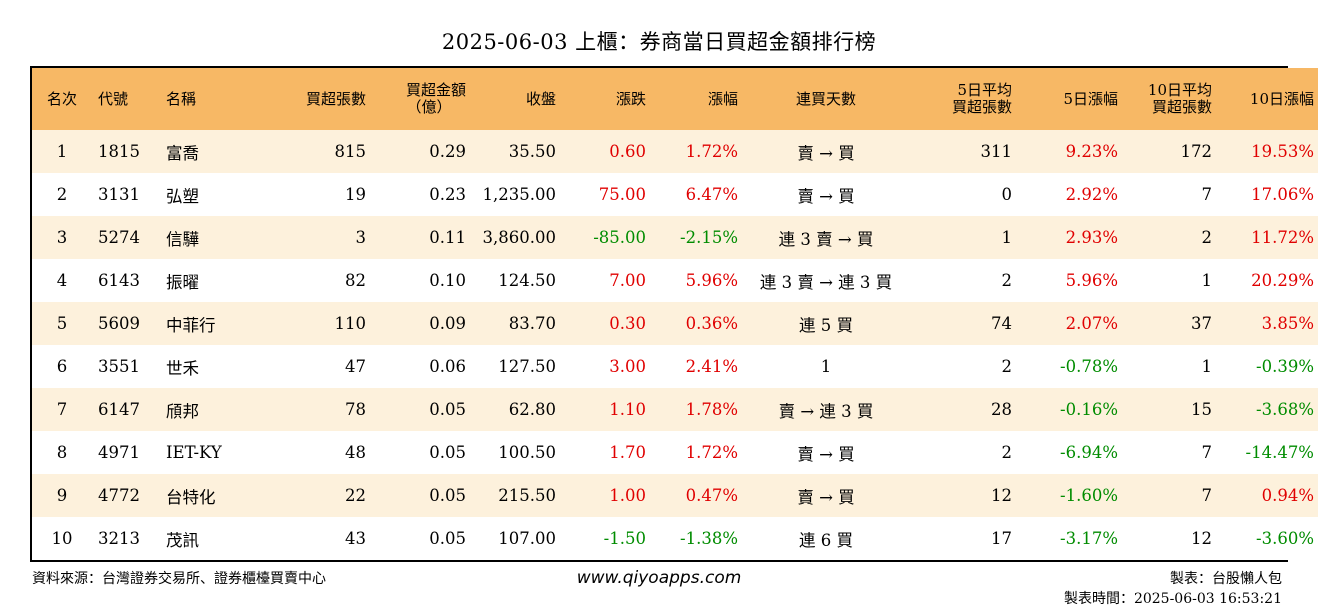 This screenshot has height=612, width=1318. I want to click on cell-close: 62.80, so click(532, 409).